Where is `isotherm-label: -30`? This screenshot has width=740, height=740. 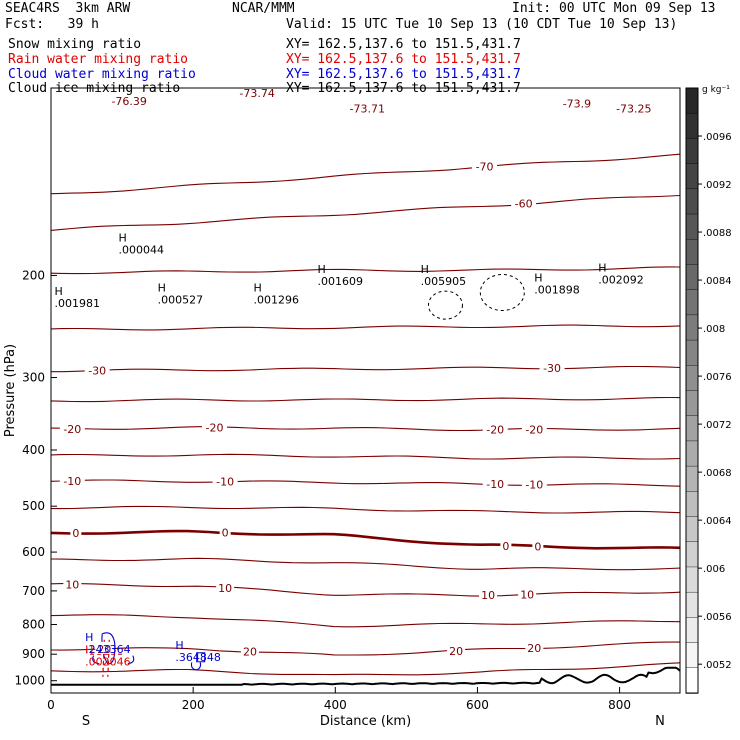
isotherm-label: -30 is located at coordinates (97, 370).